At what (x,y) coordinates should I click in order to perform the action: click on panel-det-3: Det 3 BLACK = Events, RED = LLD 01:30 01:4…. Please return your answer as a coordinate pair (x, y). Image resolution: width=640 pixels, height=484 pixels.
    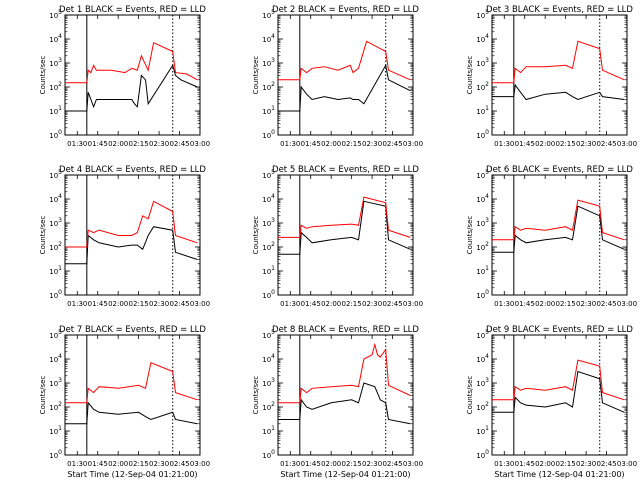
    Looking at the image, I should click on (551, 76).